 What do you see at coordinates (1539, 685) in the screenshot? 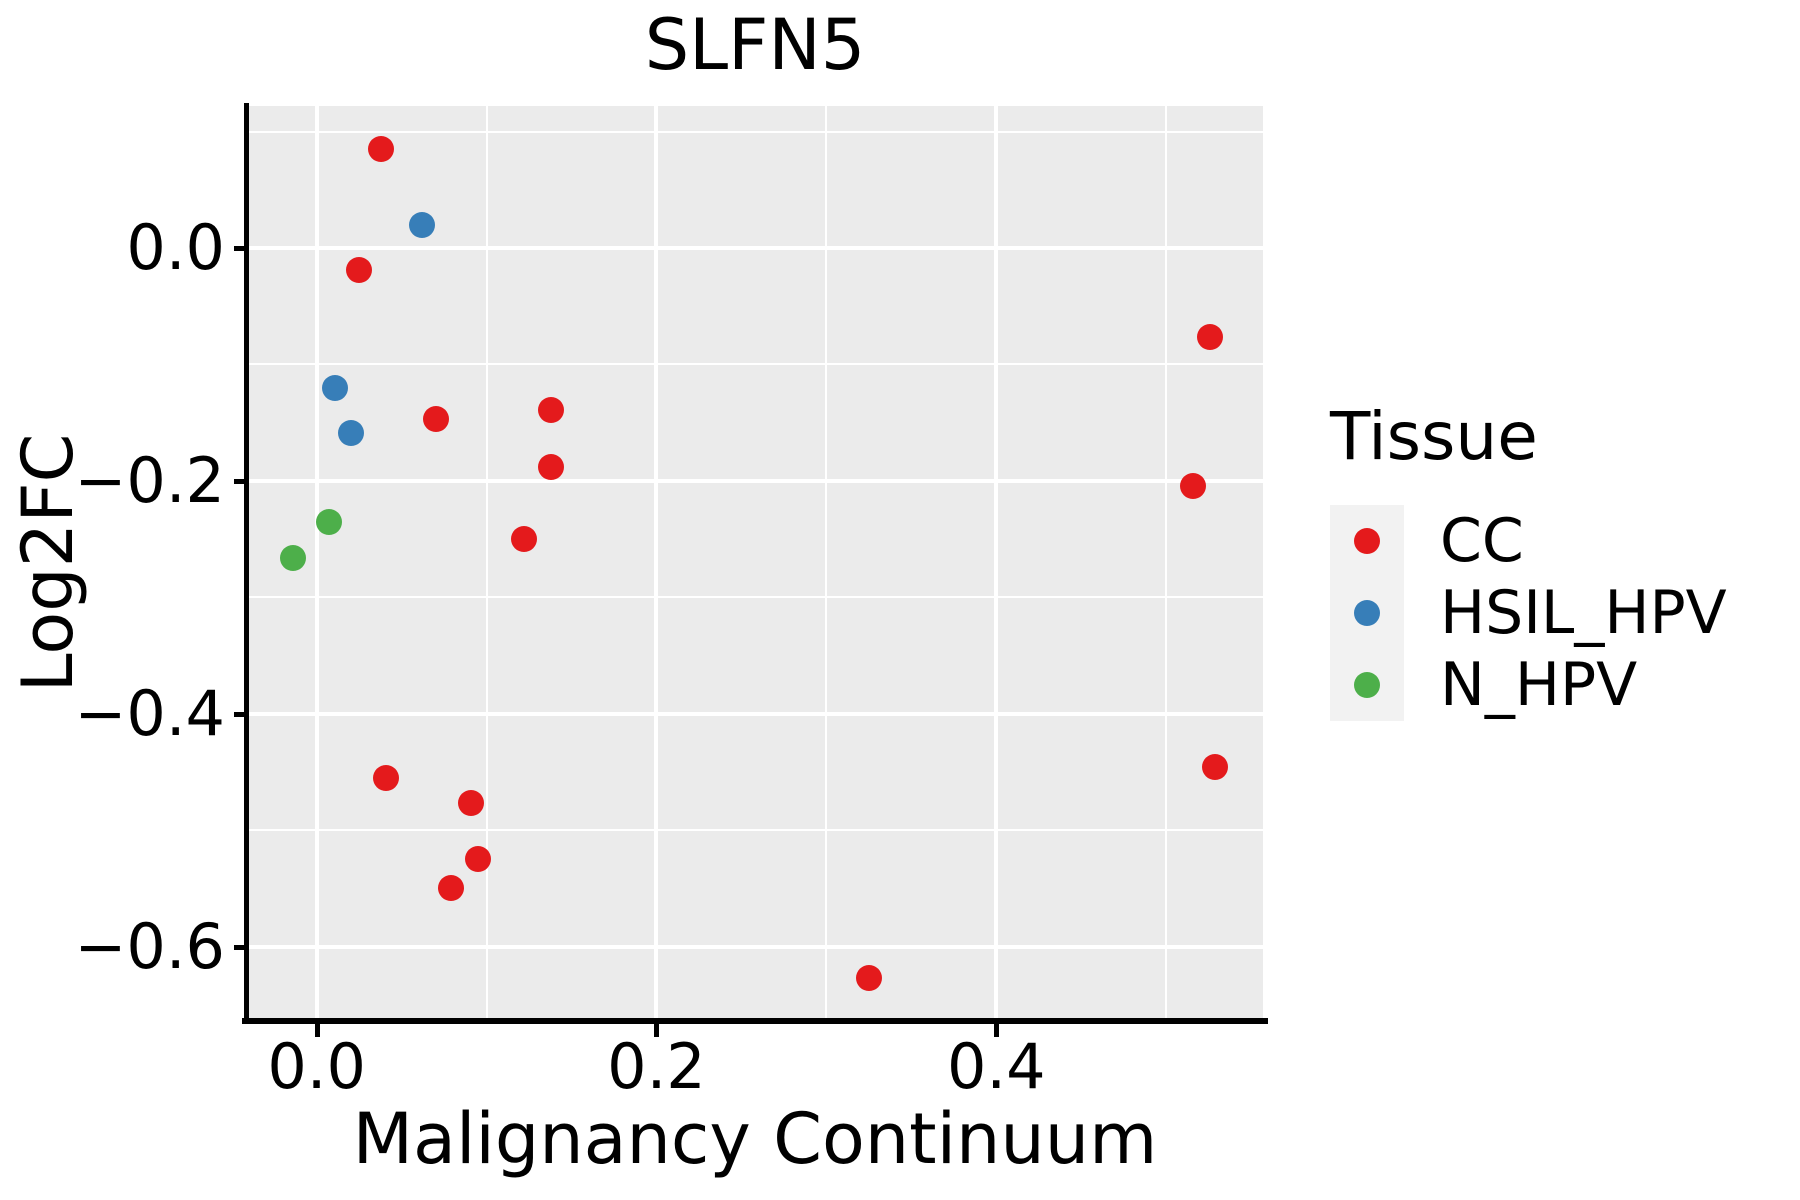
I see `legend-item-label: N_HPV` at bounding box center [1539, 685].